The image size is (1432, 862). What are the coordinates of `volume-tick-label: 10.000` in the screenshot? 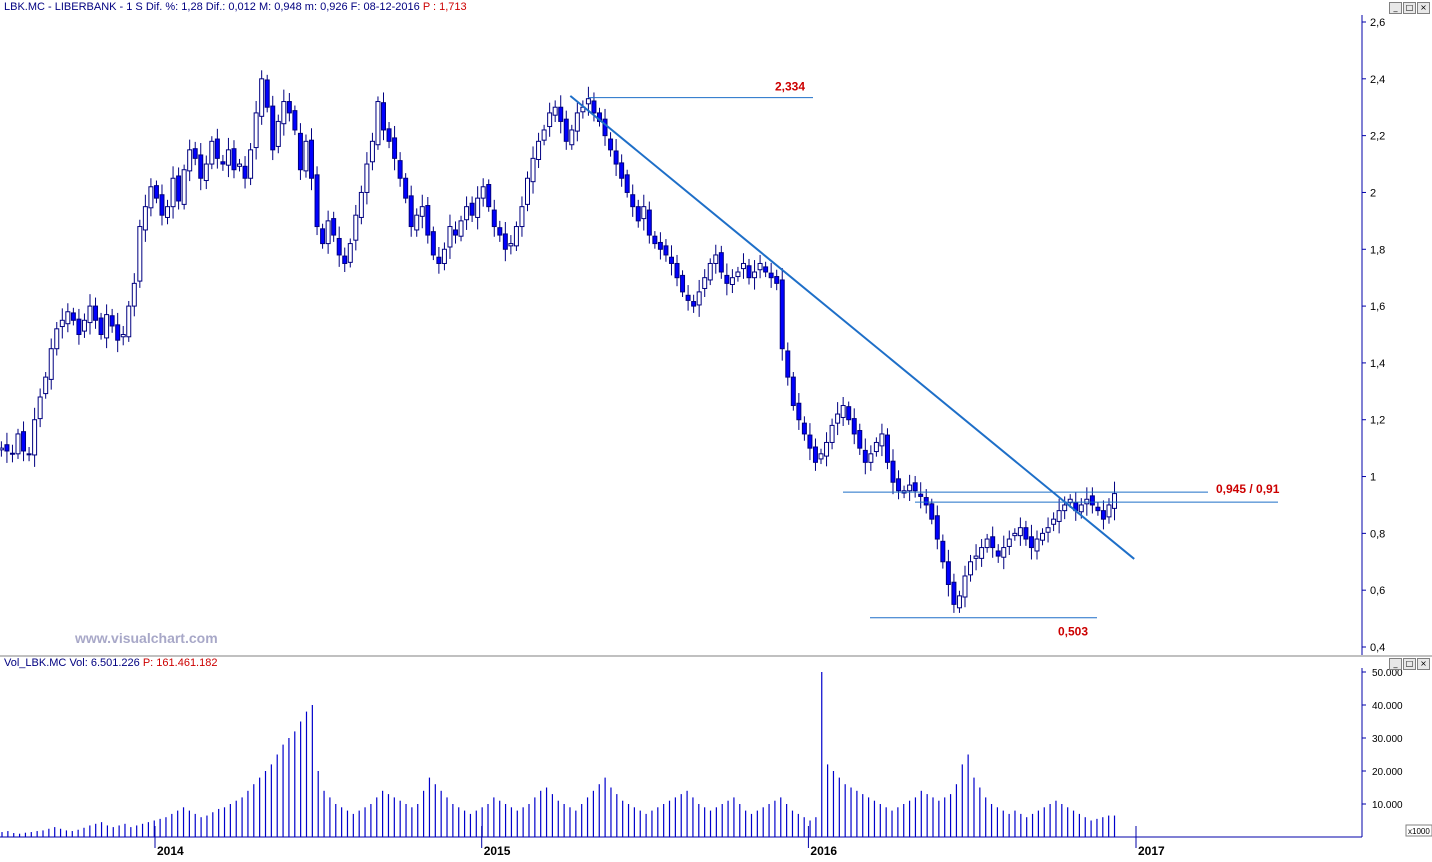 It's located at (1387, 805).